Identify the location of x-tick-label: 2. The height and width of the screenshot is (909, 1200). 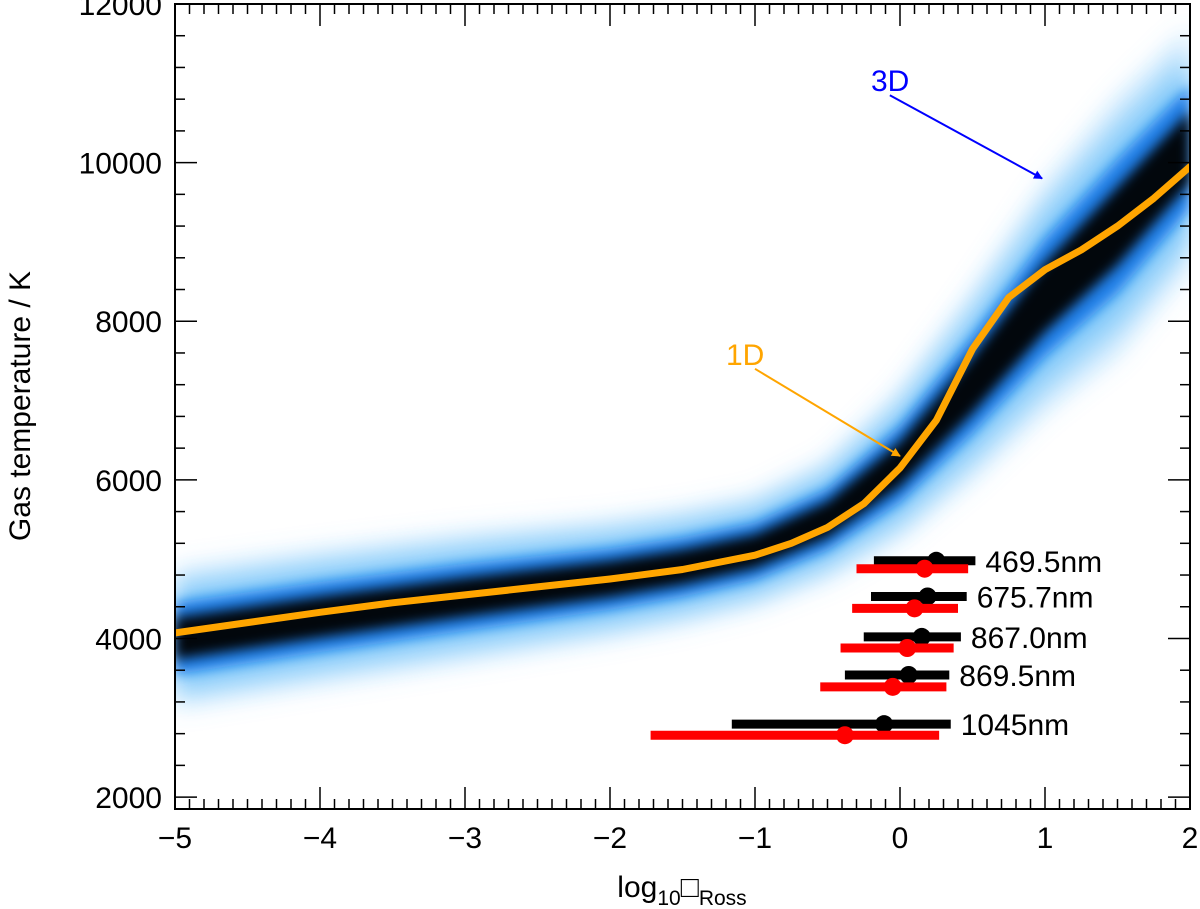
(1190, 838).